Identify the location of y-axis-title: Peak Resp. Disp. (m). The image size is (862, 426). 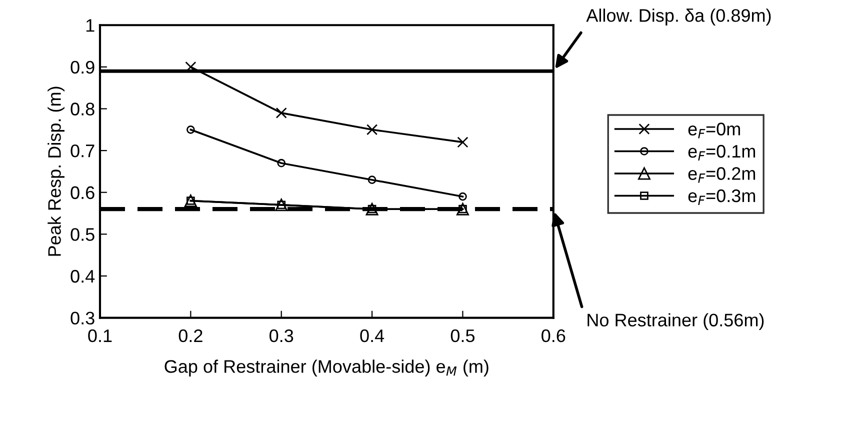
(56, 171).